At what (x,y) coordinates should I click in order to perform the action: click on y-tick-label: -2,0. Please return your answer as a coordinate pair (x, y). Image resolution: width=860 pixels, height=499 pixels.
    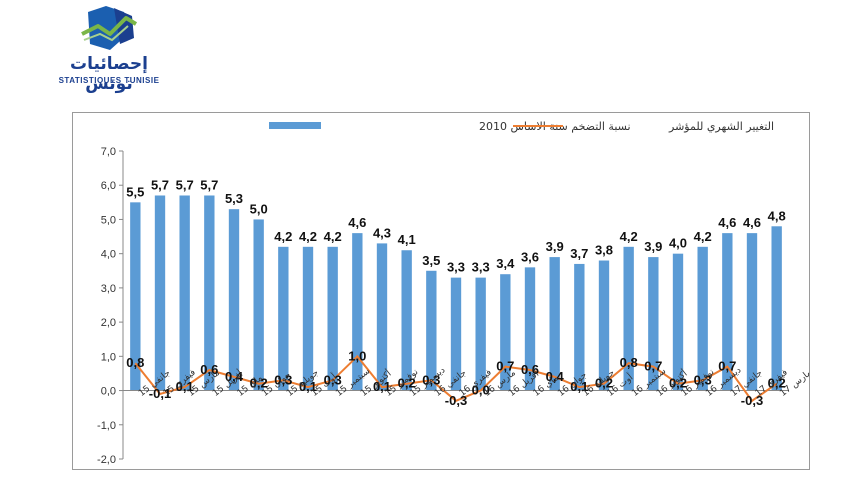
    Looking at the image, I should click on (106, 460).